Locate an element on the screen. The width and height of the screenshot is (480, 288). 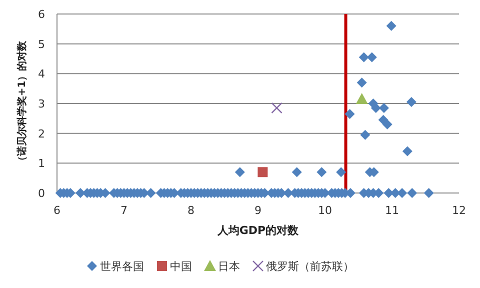
y-tick-label: 2 is located at coordinates (41, 133).